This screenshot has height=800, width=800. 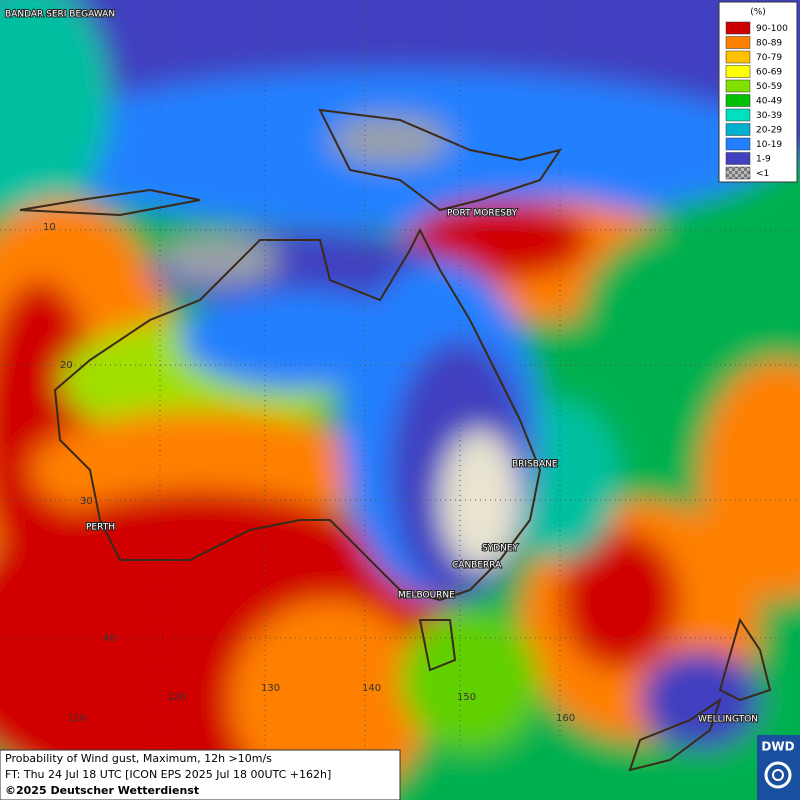 What do you see at coordinates (728, 720) in the screenshot?
I see `city-label: WELLINGTON` at bounding box center [728, 720].